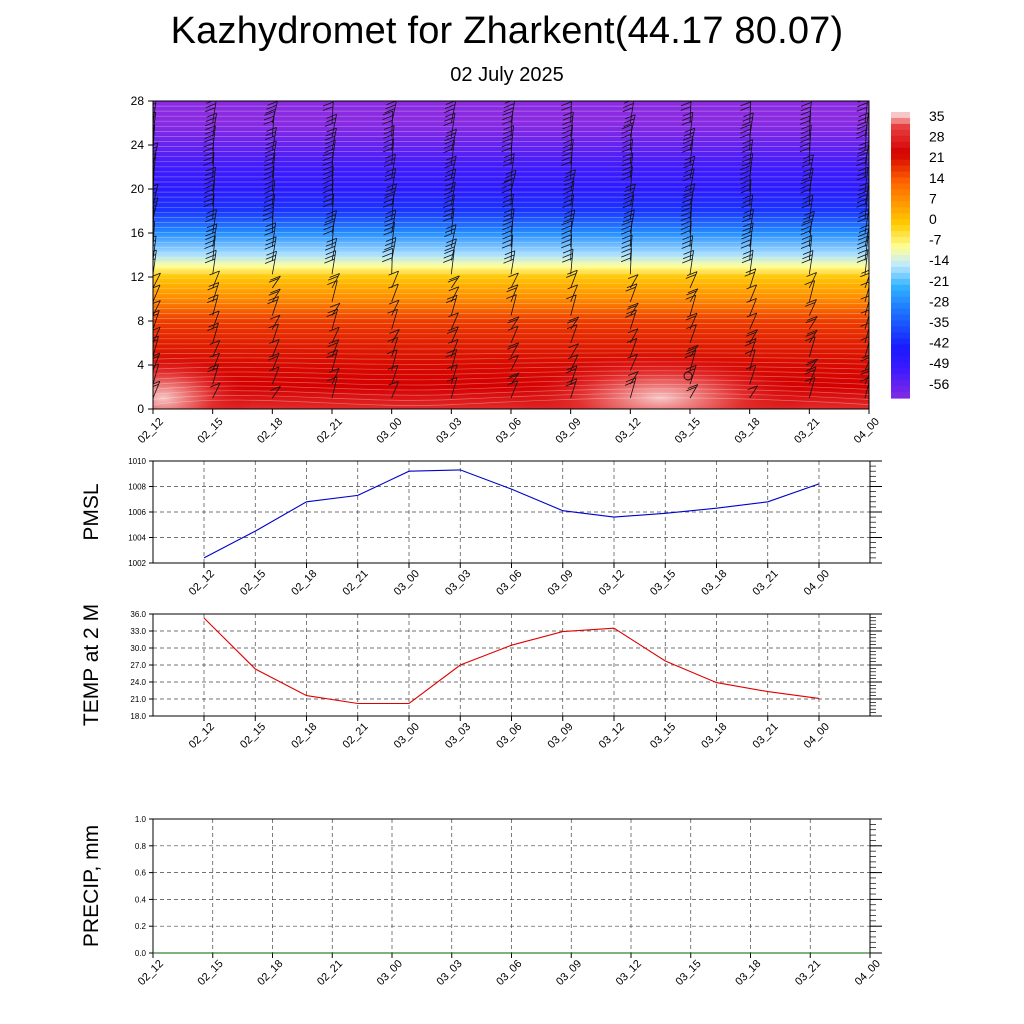 This screenshot has height=1024, width=1024. Describe the element at coordinates (511, 392) in the screenshot. I see `isotherm-line` at that location.